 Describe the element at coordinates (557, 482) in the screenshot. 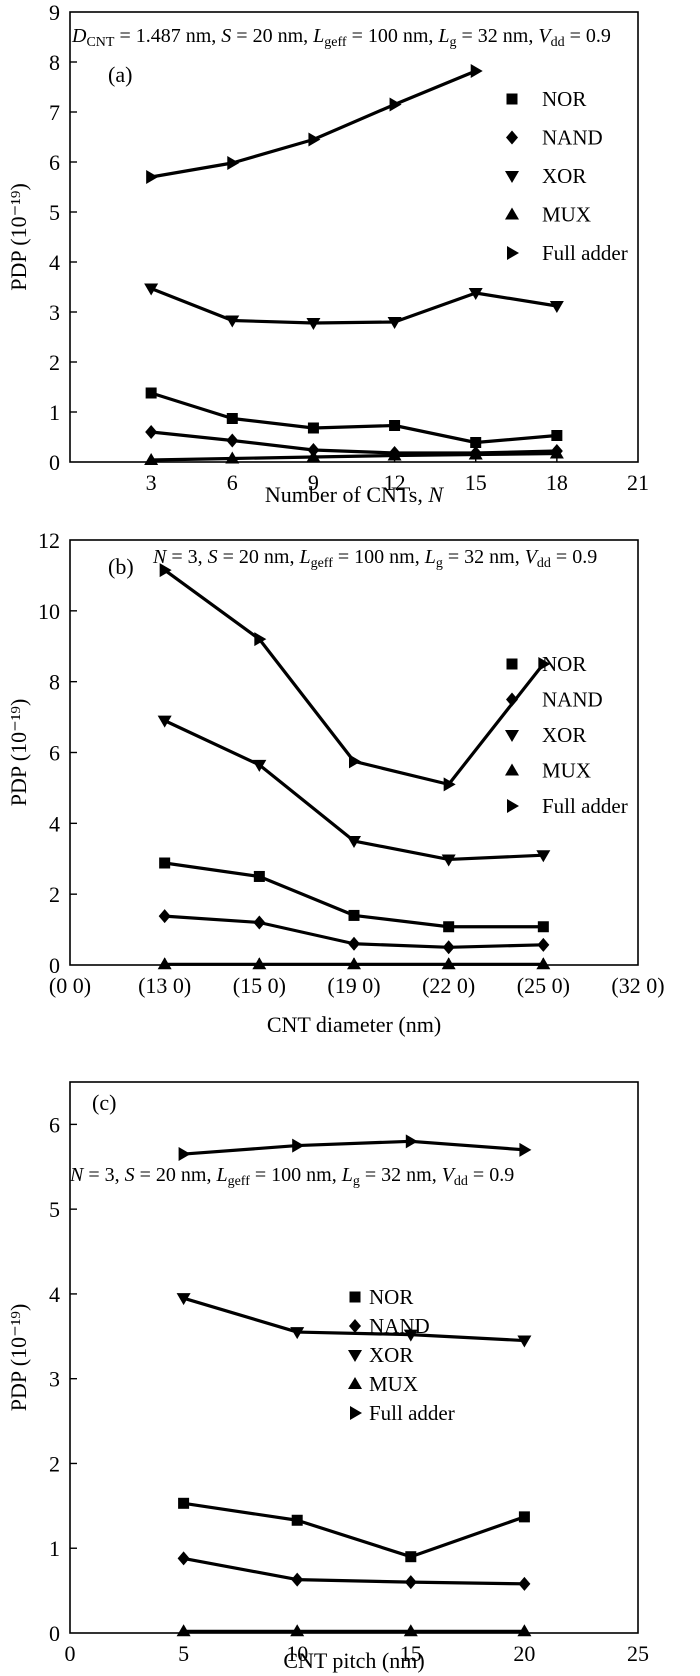

I see `x-tick-label: 18` at that location.